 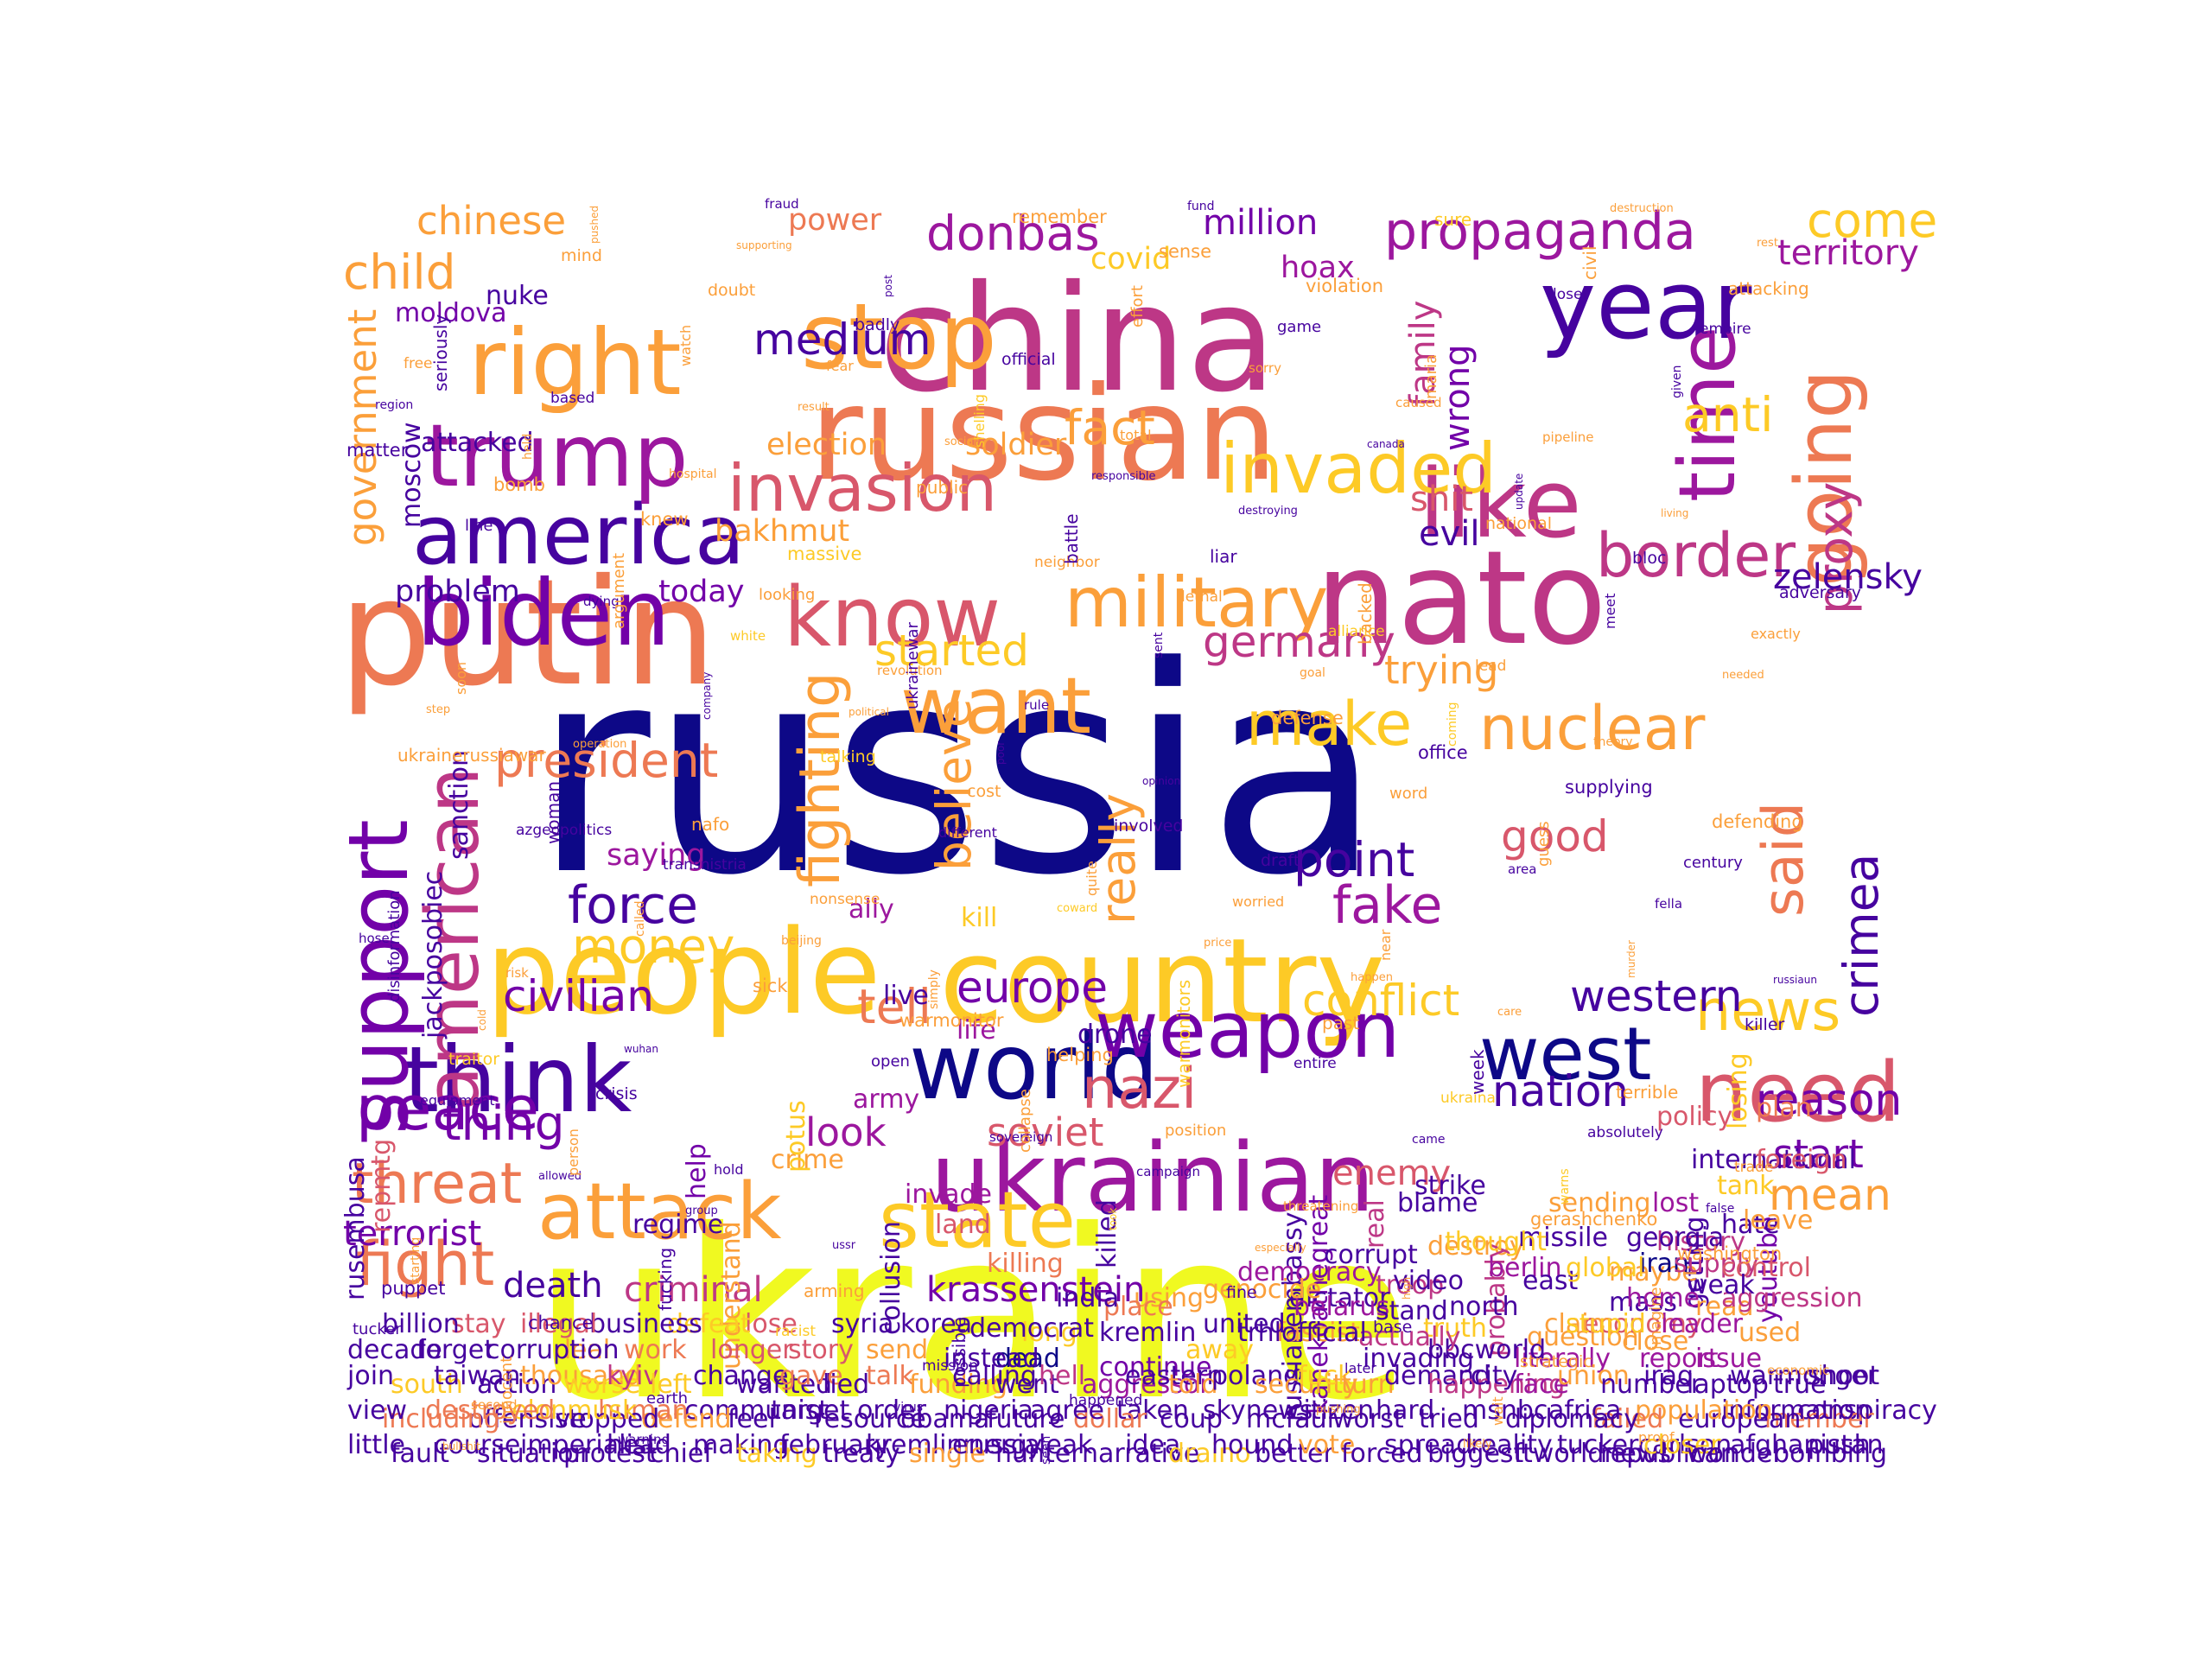 What do you see at coordinates (693, 1290) in the screenshot?
I see `cloud-word-criminal: criminal` at bounding box center [693, 1290].